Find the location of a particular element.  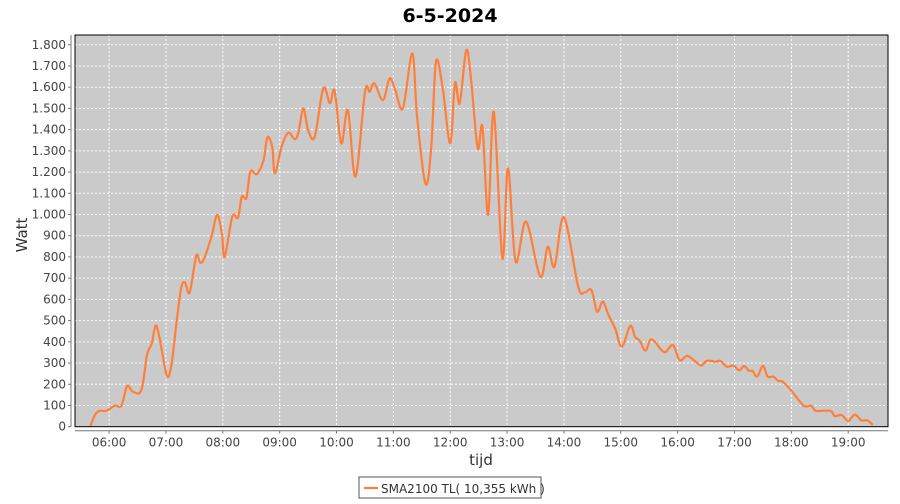

y-tick-label: 600 is located at coordinates (54, 299).